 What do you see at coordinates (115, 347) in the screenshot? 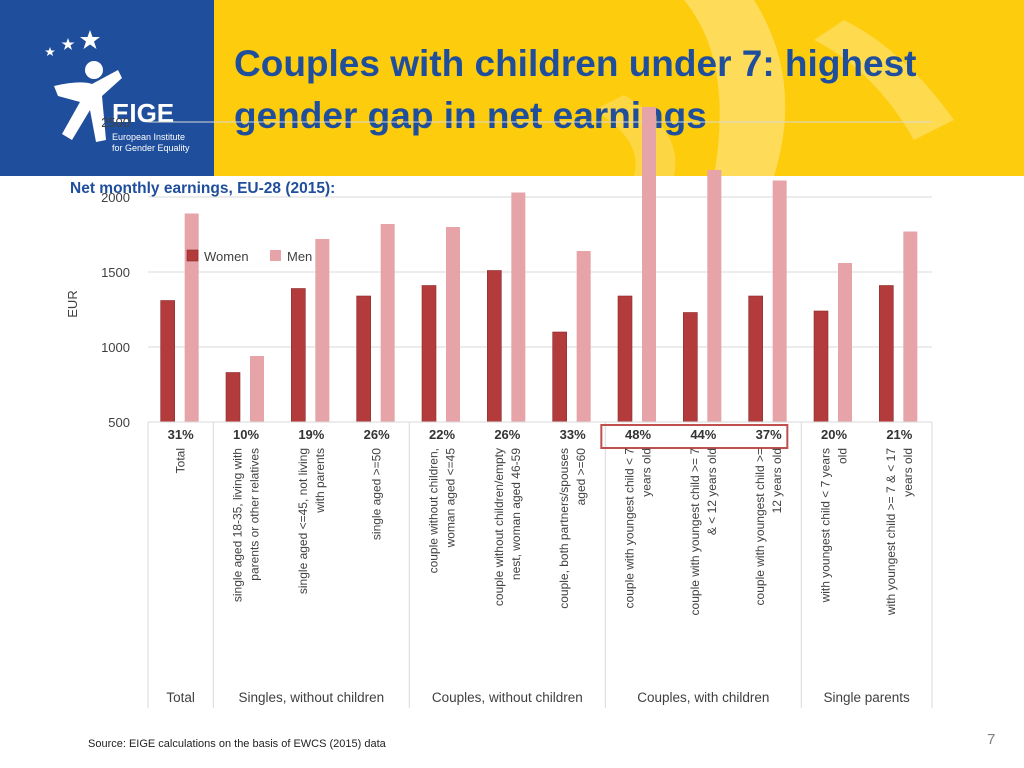
I see `y-tick-label: 1000` at bounding box center [115, 347].